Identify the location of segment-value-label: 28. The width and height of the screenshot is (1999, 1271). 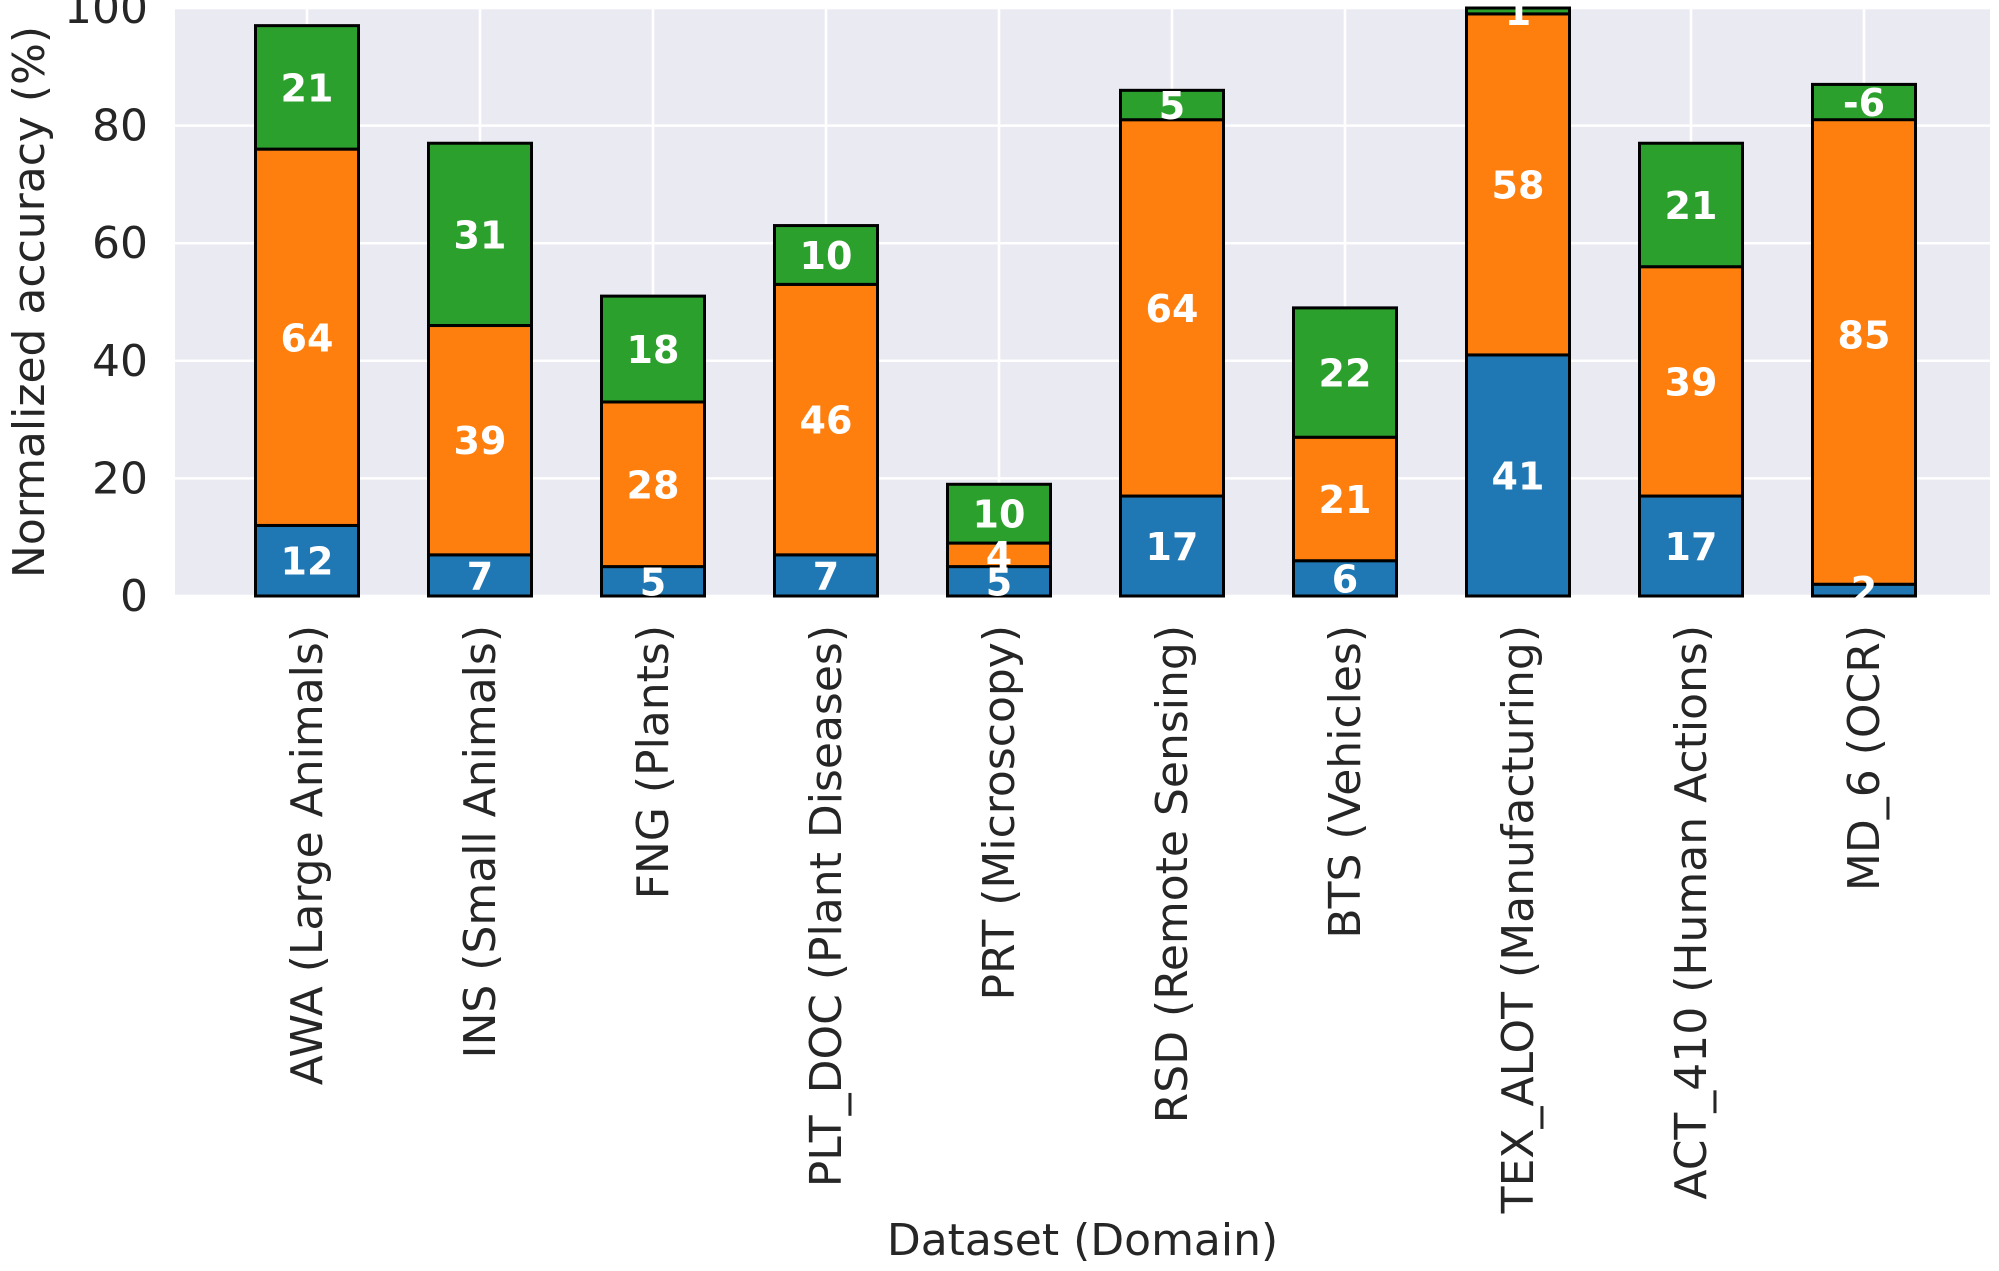
(653, 485).